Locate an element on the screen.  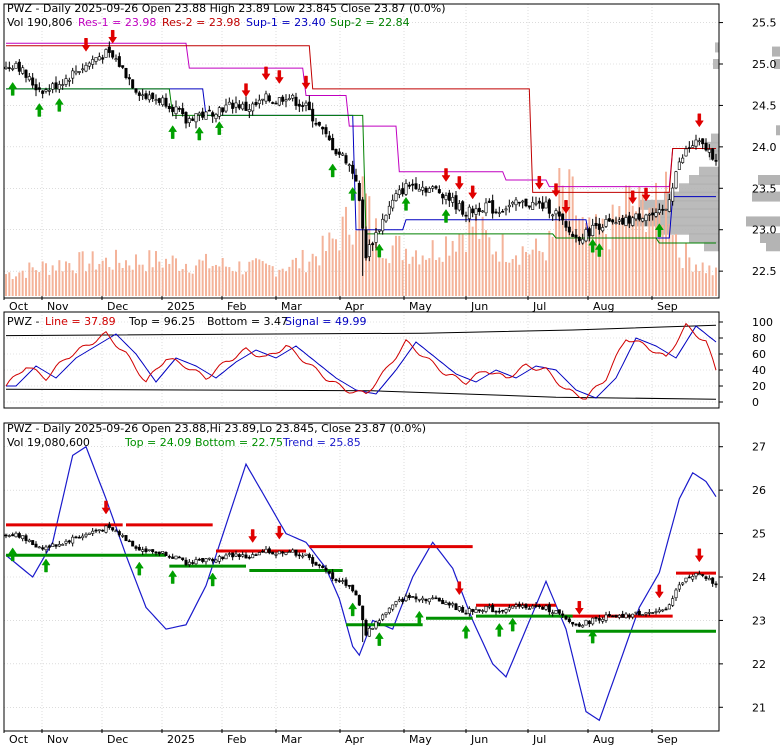
x-tick-label: Dec is located at coordinates (117, 739).